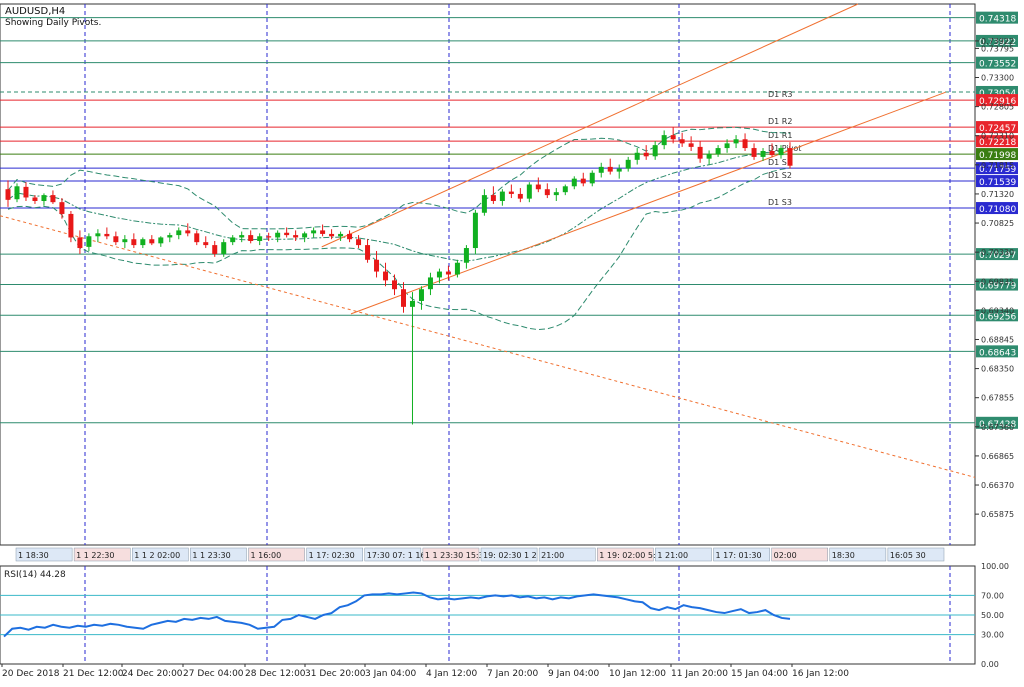 The image size is (1024, 687). What do you see at coordinates (997, 456) in the screenshot?
I see `y-tick-label-15: 0.66865` at bounding box center [997, 456].